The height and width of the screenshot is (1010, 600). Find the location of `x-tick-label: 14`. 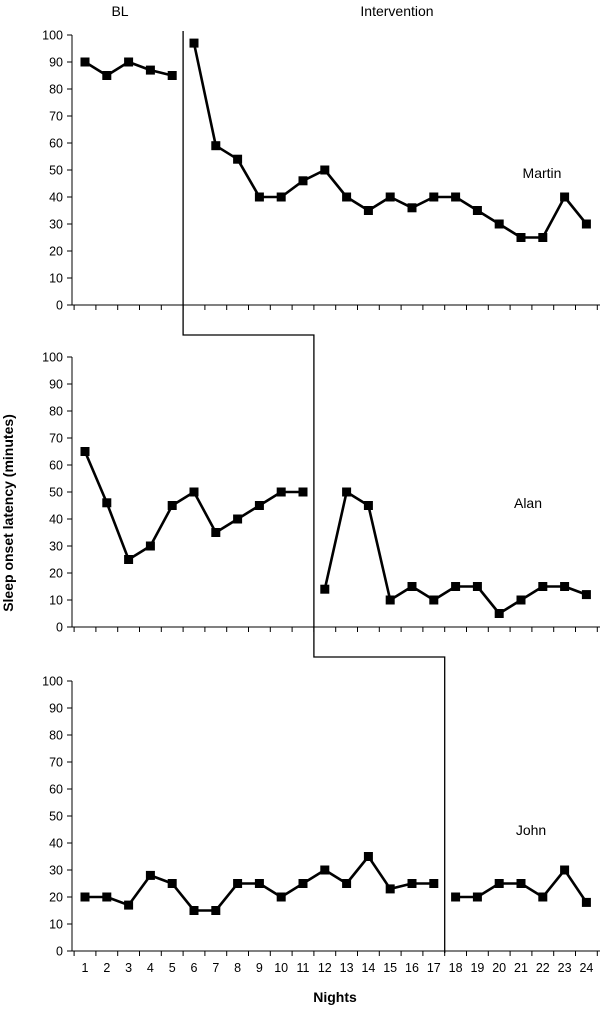

x-tick-label: 14 is located at coordinates (368, 968).